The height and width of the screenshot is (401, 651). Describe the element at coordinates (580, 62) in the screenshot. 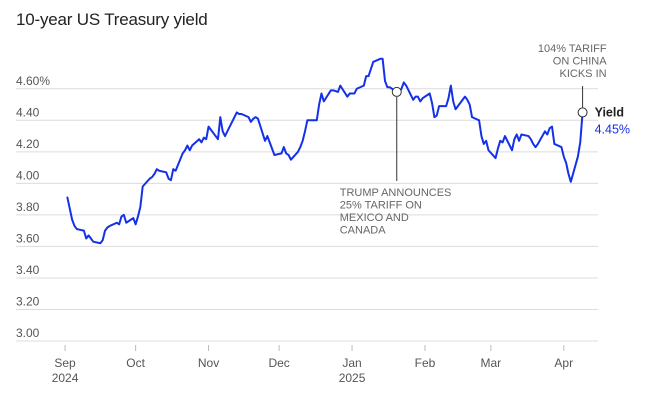

I see `annotation-text: ON CHINA` at that location.